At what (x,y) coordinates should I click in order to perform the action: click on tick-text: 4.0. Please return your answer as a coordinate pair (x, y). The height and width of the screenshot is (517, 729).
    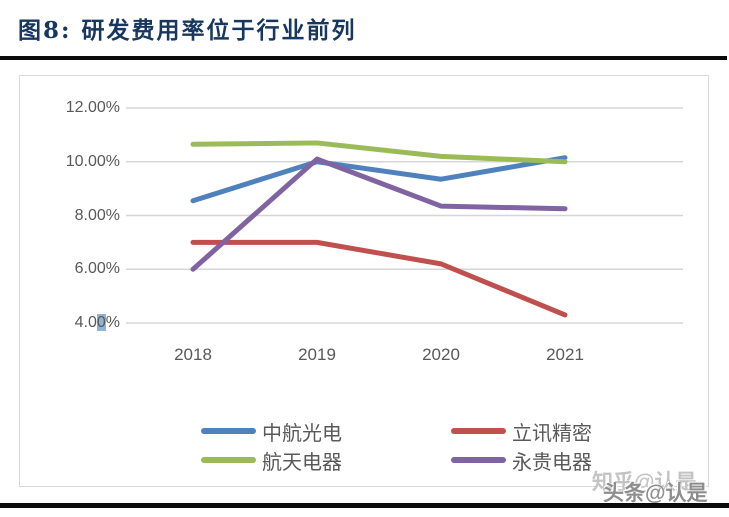
    Looking at the image, I should click on (85, 322).